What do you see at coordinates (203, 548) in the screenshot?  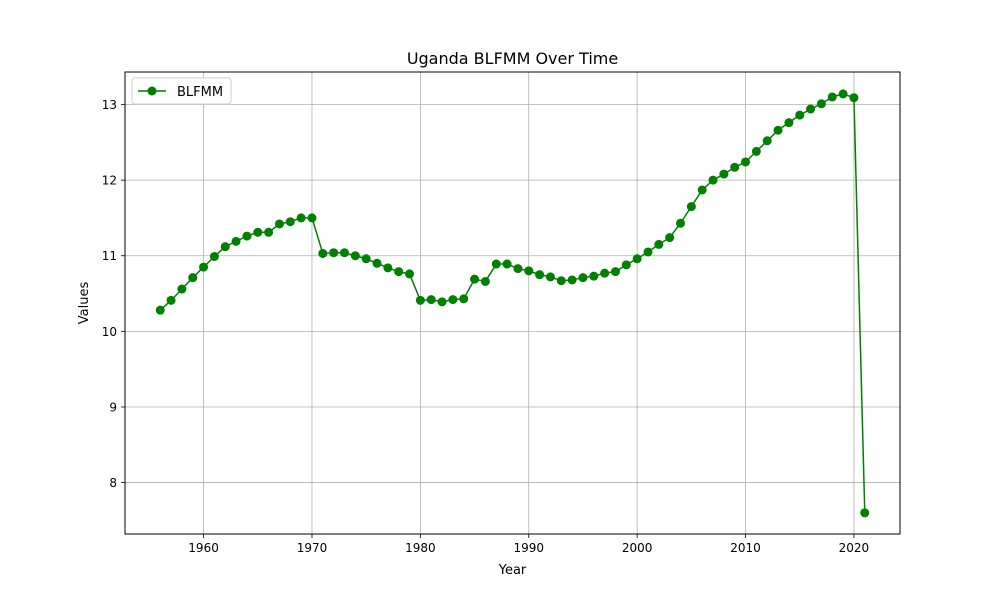 I see `x-tick-label: 1960` at bounding box center [203, 548].